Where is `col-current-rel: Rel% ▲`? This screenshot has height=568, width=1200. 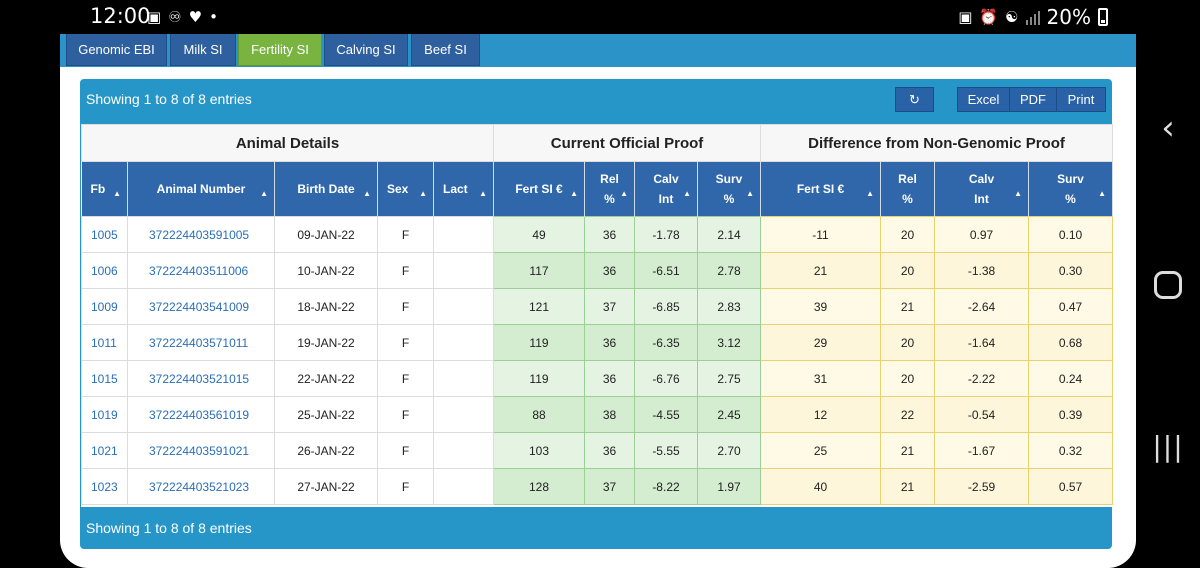 col-current-rel: Rel% ▲ is located at coordinates (609, 189).